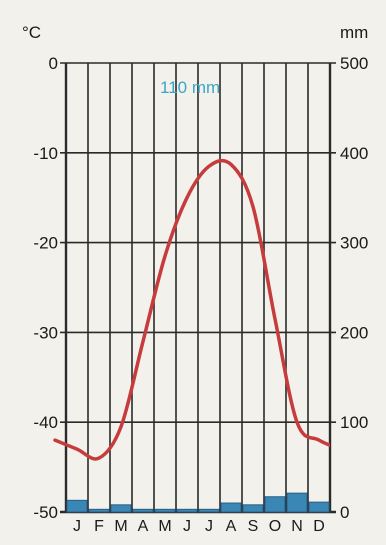  What do you see at coordinates (53, 63) in the screenshot?
I see `temperature-tick-label: 0` at bounding box center [53, 63].